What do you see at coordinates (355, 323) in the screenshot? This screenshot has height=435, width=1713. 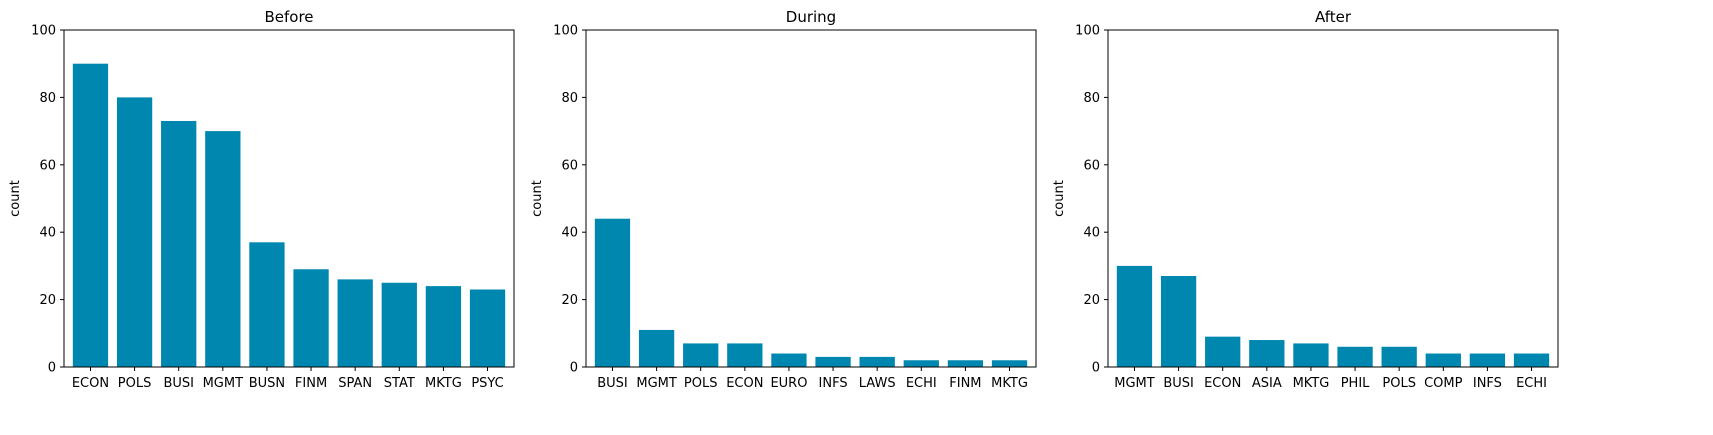 I see `bar-span` at bounding box center [355, 323].